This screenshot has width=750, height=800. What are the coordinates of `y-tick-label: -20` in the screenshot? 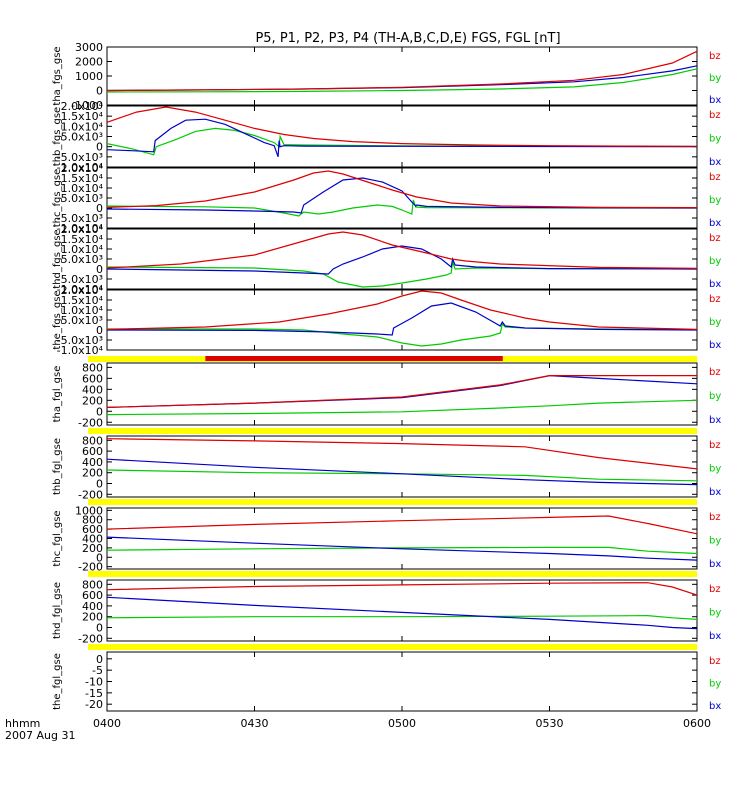 It's located at (94, 704).